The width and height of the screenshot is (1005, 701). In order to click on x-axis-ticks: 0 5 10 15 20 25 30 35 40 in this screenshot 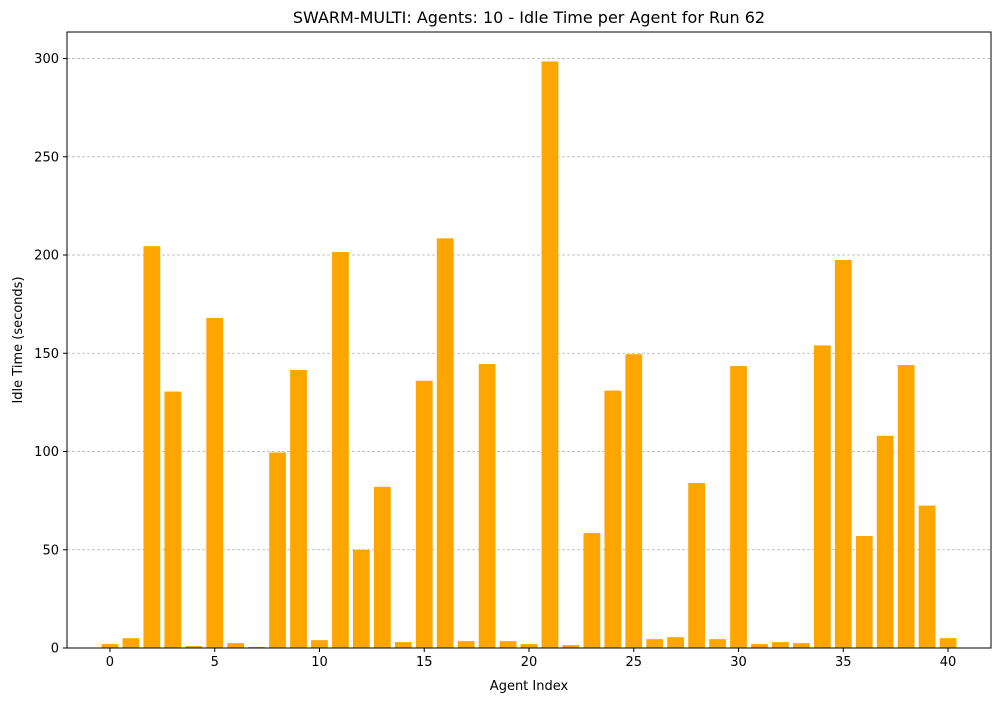, I will do `click(531, 659)`.